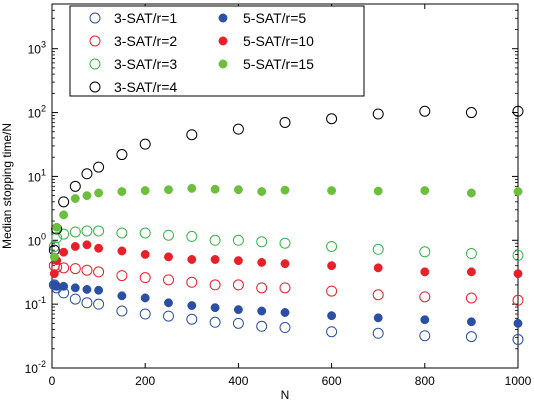  What do you see at coordinates (425, 381) in the screenshot?
I see `x-tick-label: 800` at bounding box center [425, 381].